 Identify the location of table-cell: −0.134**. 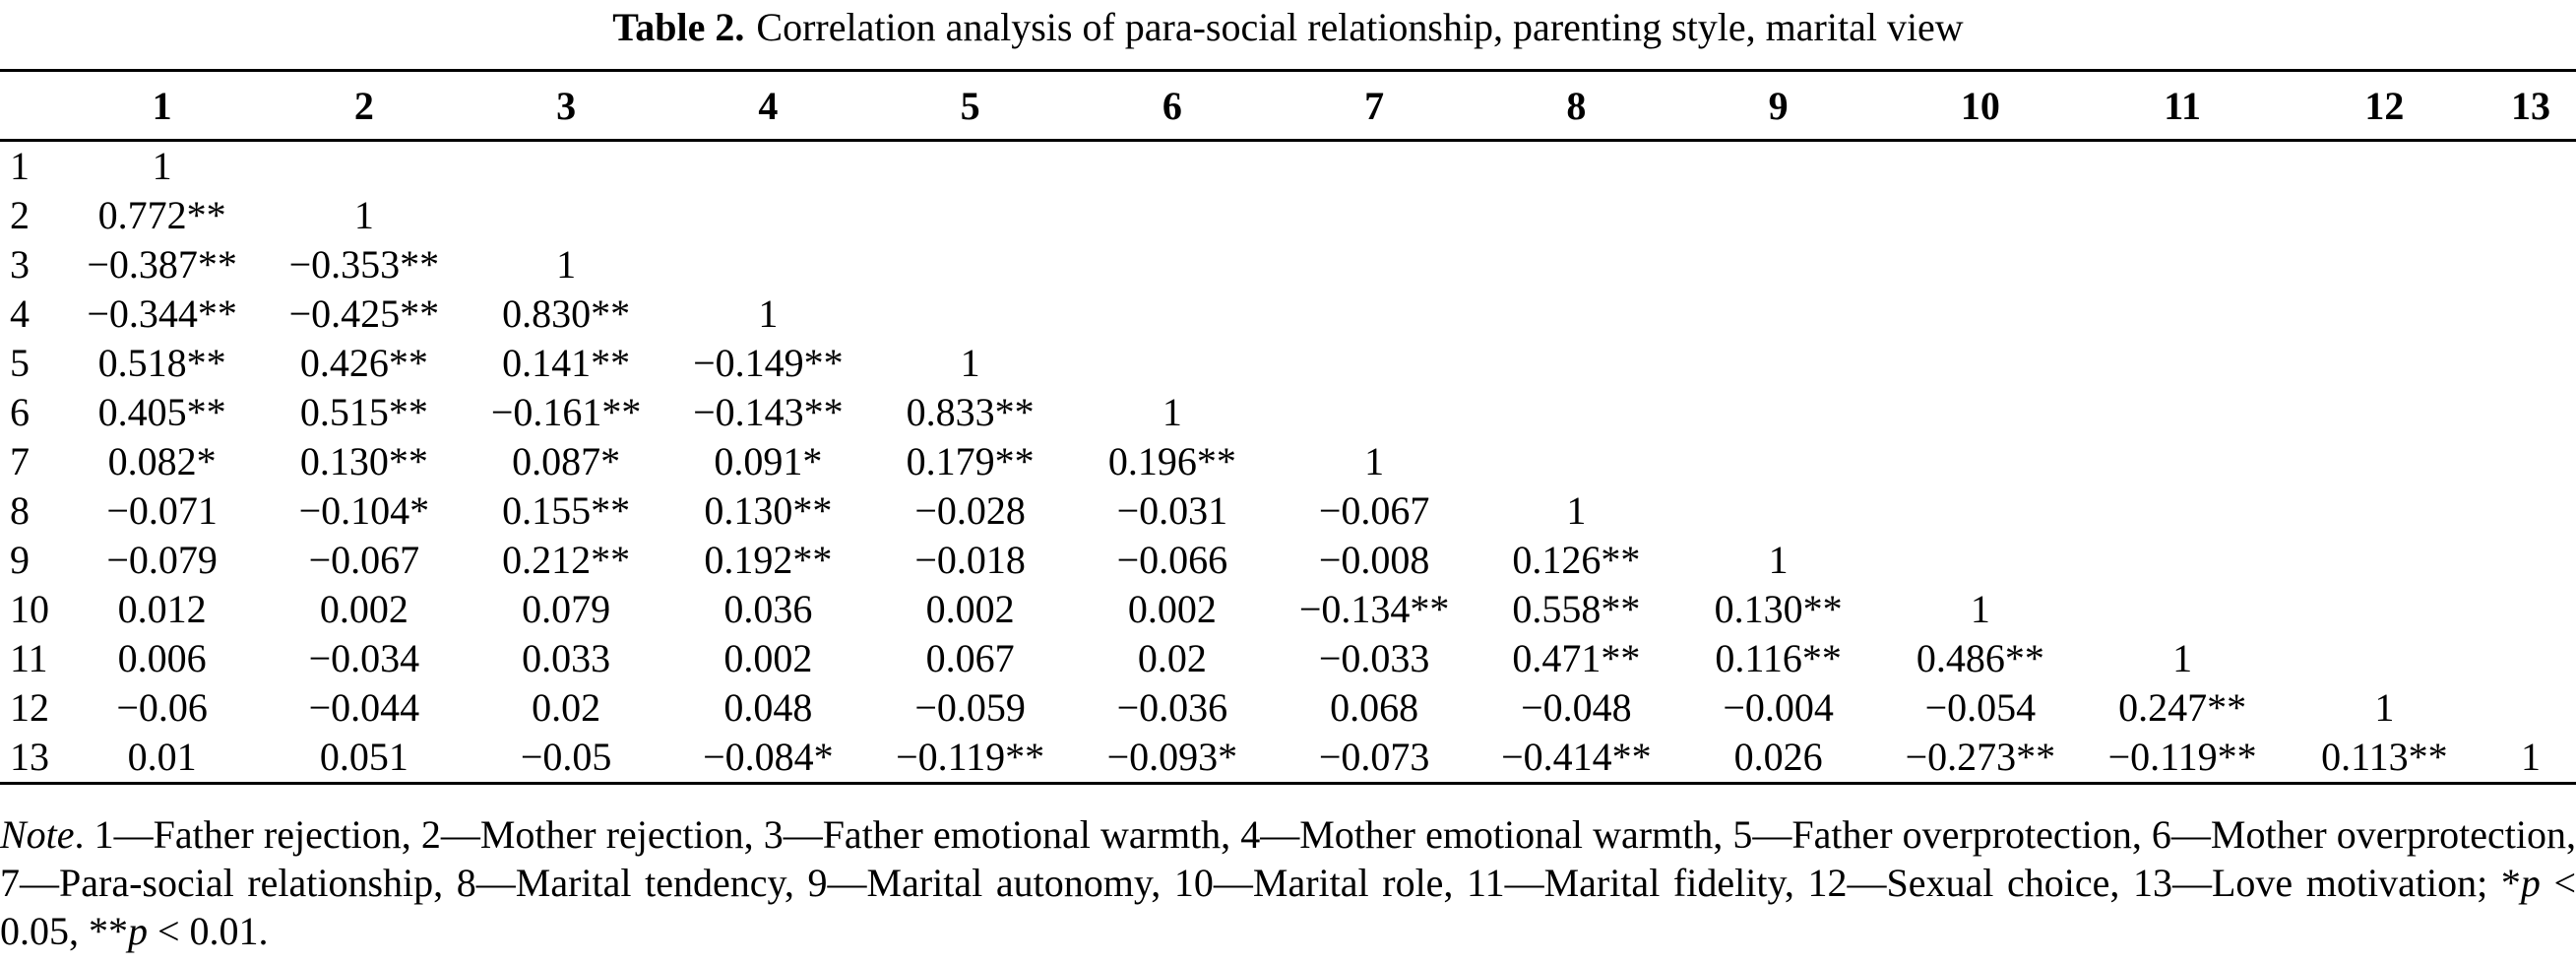
(1374, 609).